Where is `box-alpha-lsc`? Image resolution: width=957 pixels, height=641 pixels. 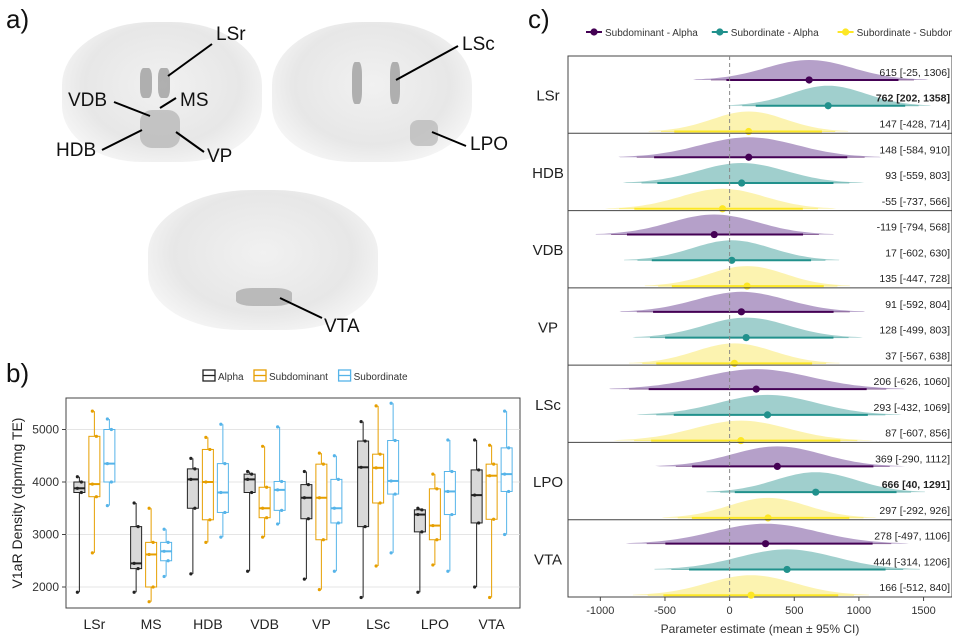 box-alpha-lsc is located at coordinates (363, 510).